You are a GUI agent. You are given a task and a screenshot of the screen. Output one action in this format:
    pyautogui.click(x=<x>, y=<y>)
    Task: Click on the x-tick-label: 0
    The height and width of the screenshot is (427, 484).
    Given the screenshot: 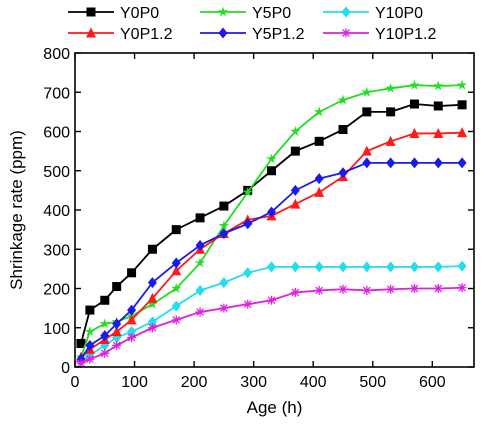 What is the action you would take?
    pyautogui.click(x=75, y=382)
    